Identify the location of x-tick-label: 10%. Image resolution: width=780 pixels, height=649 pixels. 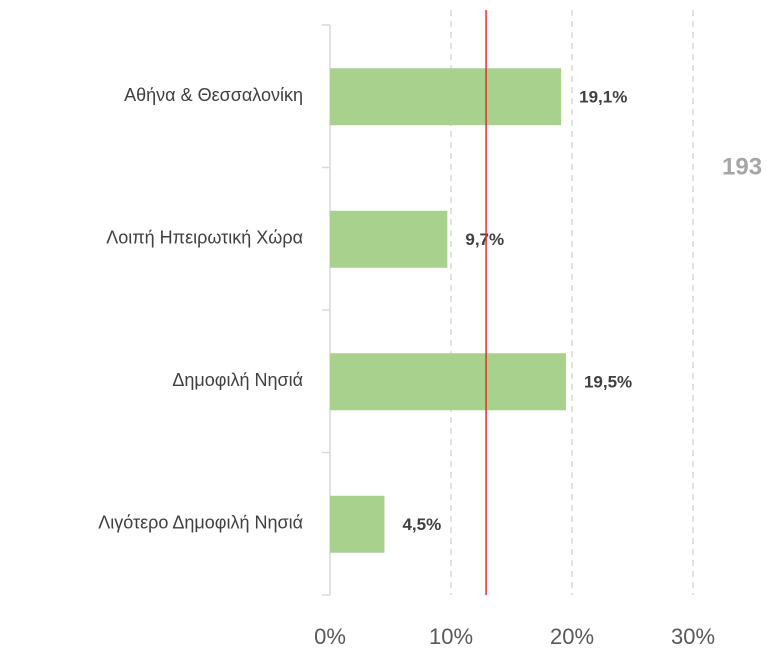
(451, 636).